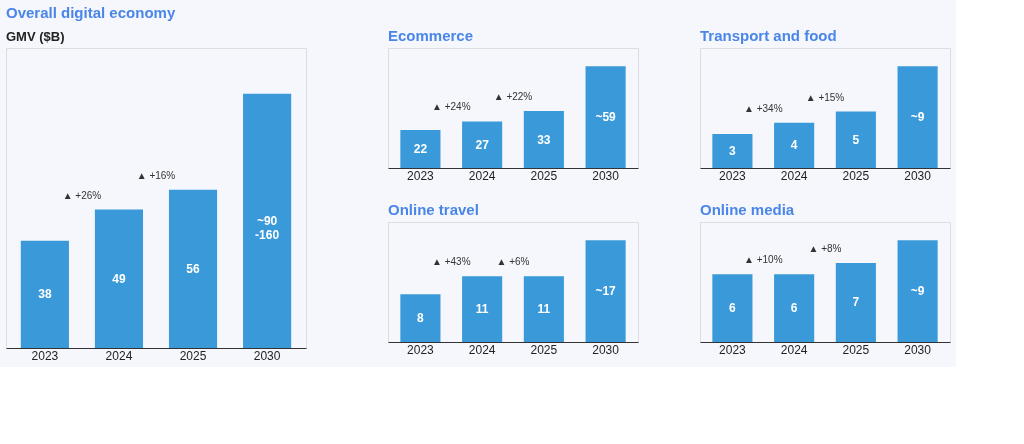 Image resolution: width=1024 pixels, height=444 pixels. I want to click on data-label: ~59, so click(606, 117).